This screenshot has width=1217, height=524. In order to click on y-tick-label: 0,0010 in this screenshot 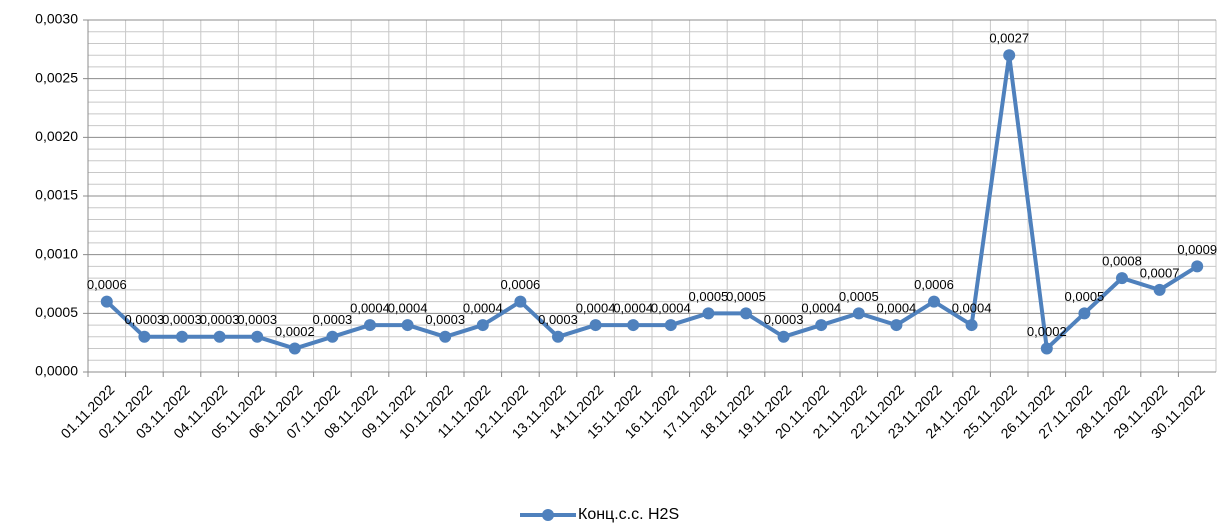, I will do `click(56, 253)`.